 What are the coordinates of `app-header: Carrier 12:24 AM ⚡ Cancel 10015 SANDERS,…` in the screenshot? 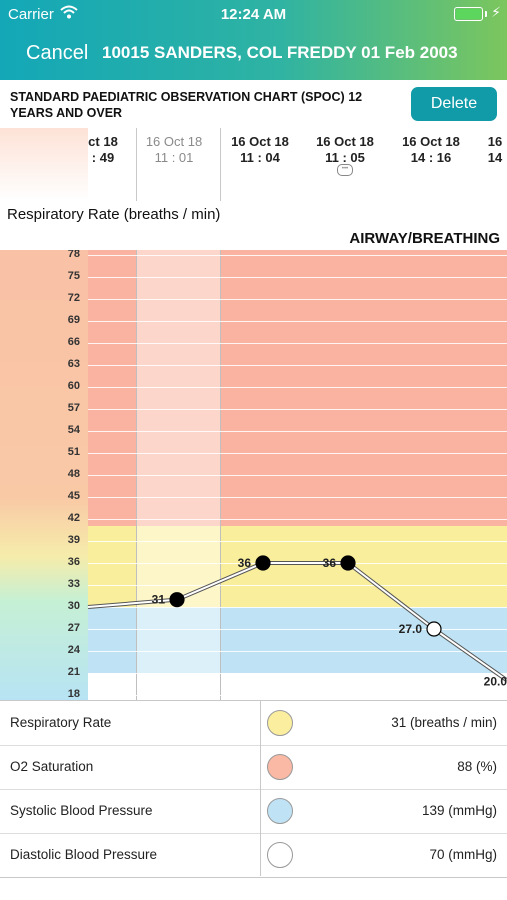 It's located at (253, 40).